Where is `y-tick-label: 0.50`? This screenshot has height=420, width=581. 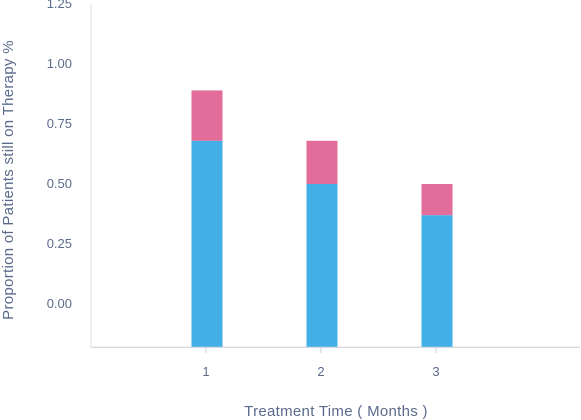
y-tick-label: 0.50 is located at coordinates (59, 183).